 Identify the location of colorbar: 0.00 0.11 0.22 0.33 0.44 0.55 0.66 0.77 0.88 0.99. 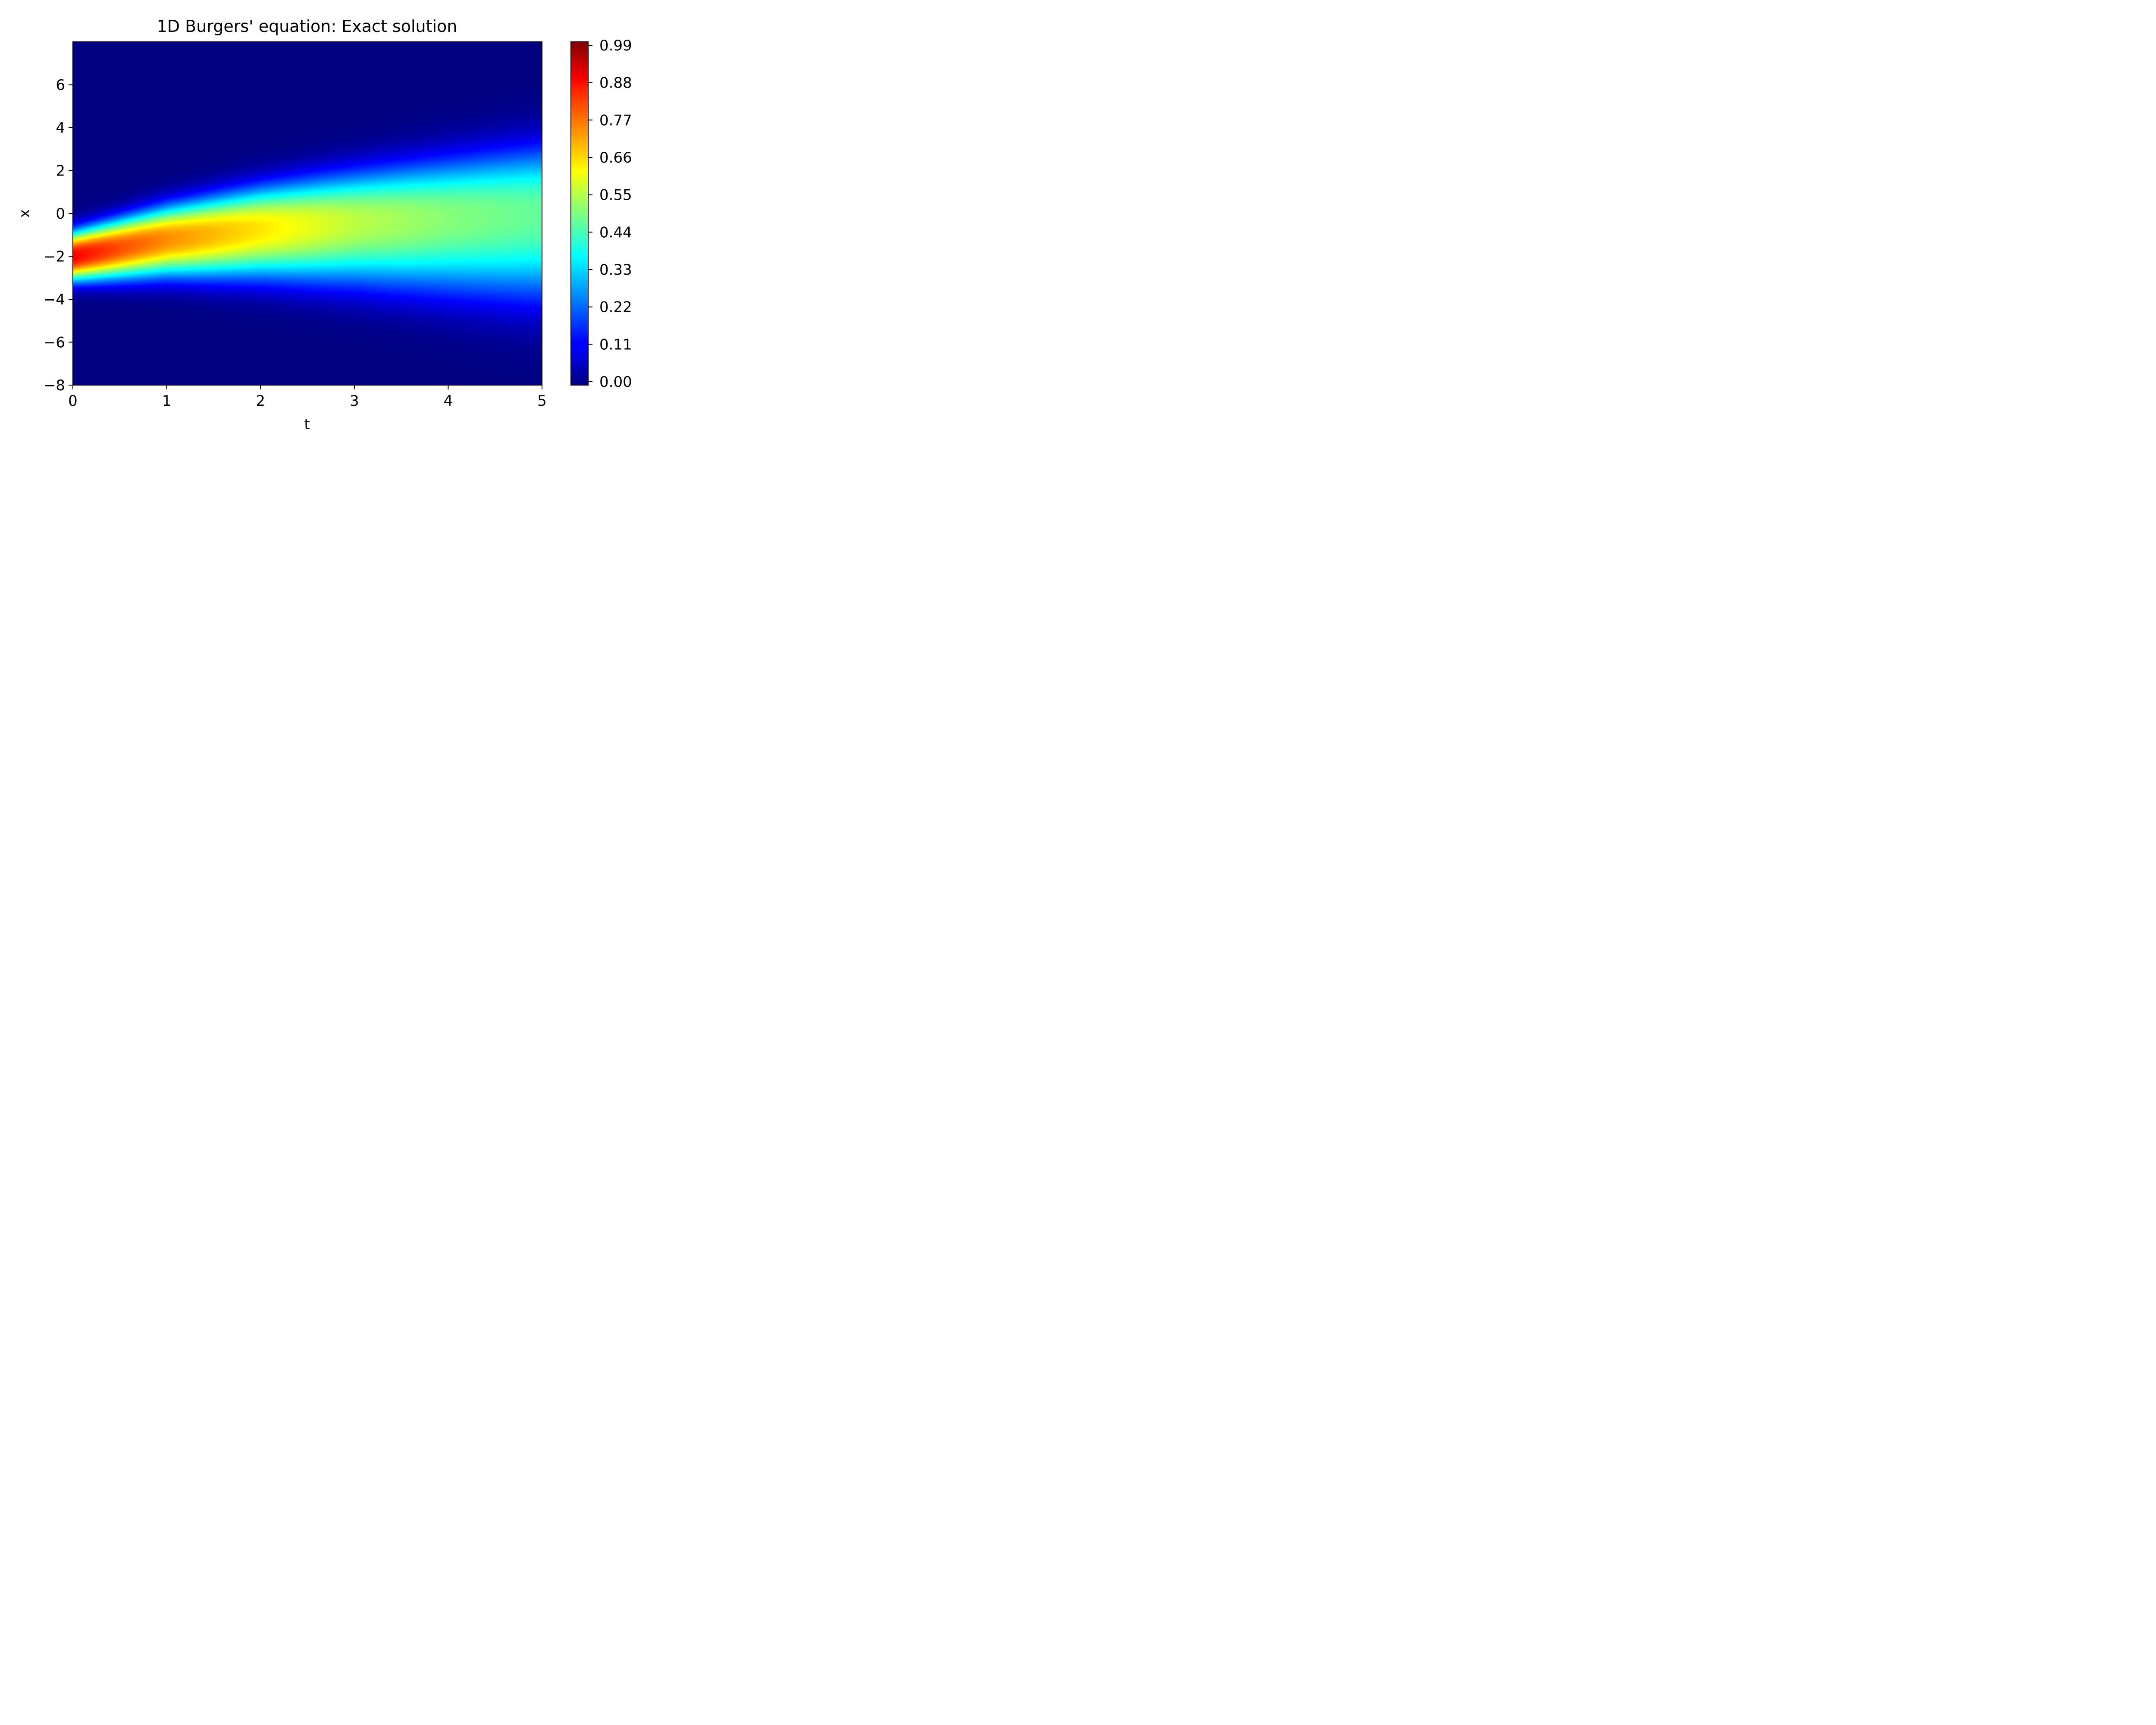
(601, 214).